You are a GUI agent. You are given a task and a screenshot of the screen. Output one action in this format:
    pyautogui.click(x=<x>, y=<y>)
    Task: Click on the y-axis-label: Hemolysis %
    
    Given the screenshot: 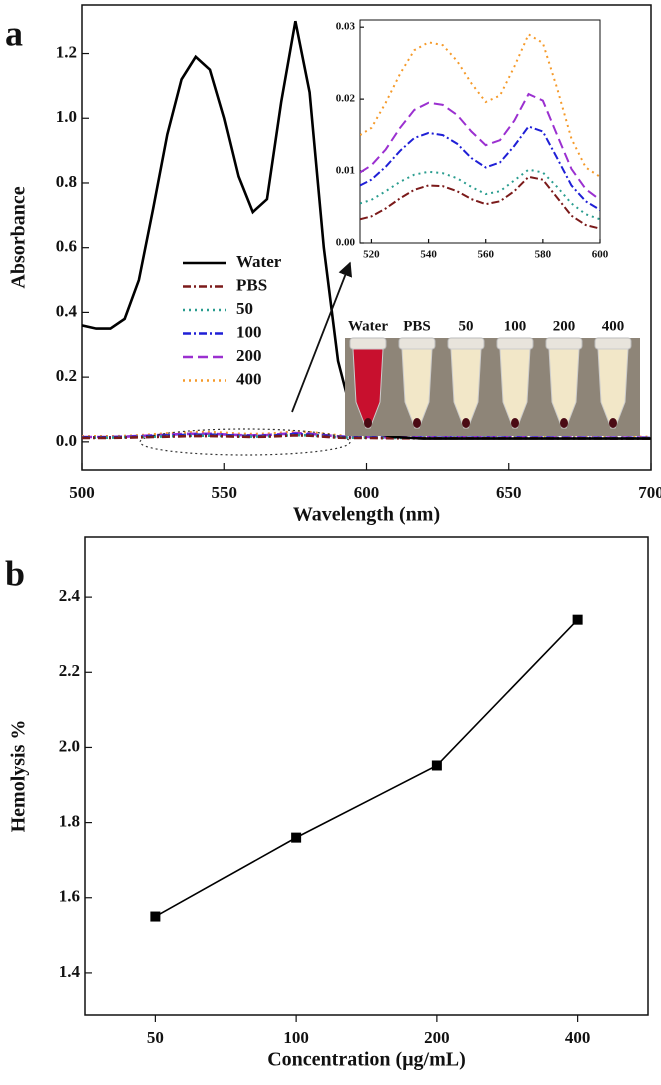 What is the action you would take?
    pyautogui.click(x=19, y=776)
    